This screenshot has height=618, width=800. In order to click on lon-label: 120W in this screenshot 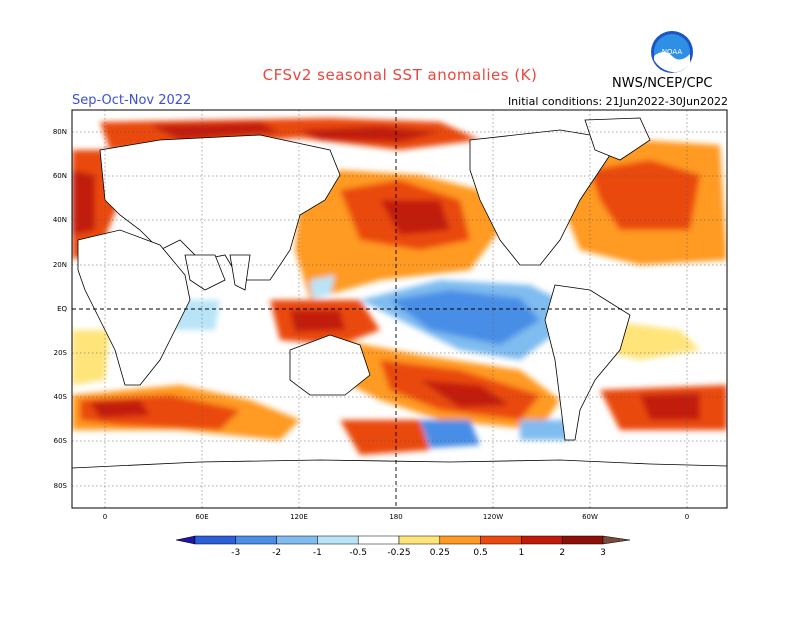, I will do `click(493, 517)`.